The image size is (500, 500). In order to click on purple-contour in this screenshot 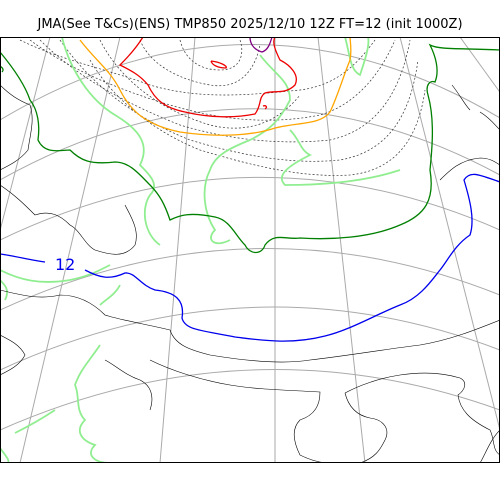, I will do `click(261, 45)`.